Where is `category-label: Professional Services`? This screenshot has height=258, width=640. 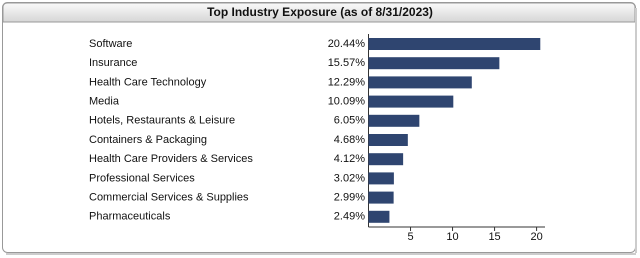
category-label: Professional Services is located at coordinates (142, 178).